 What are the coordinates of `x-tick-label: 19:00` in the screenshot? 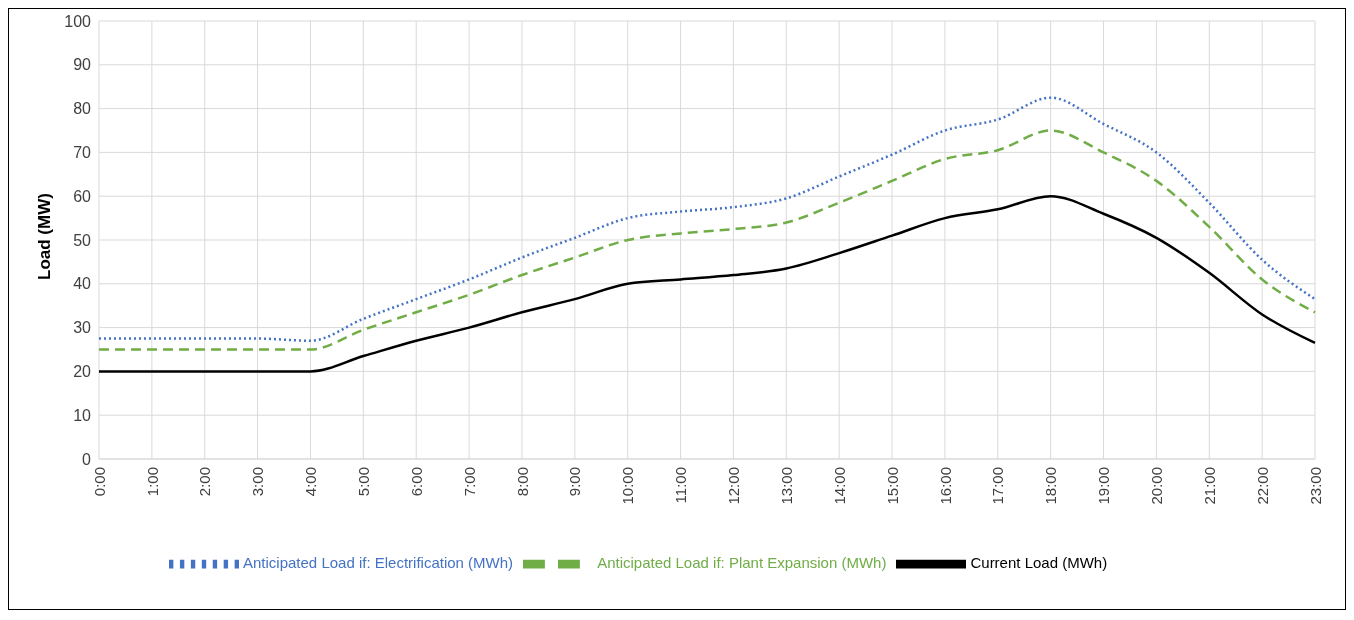 It's located at (1104, 486).